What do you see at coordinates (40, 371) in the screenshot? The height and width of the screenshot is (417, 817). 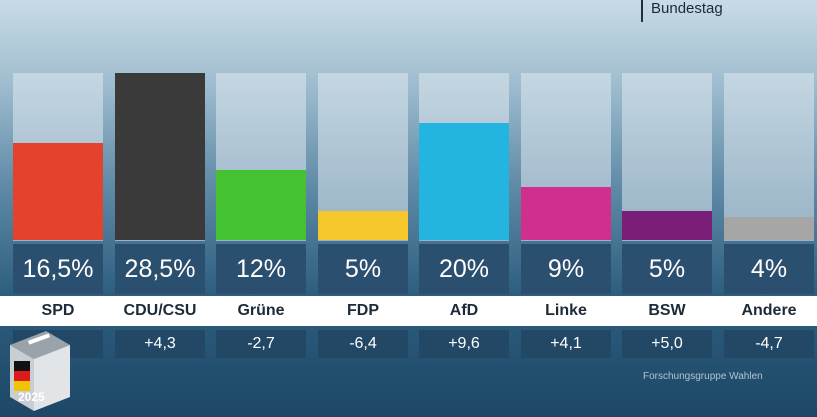 I see `election-2025-logo` at bounding box center [40, 371].